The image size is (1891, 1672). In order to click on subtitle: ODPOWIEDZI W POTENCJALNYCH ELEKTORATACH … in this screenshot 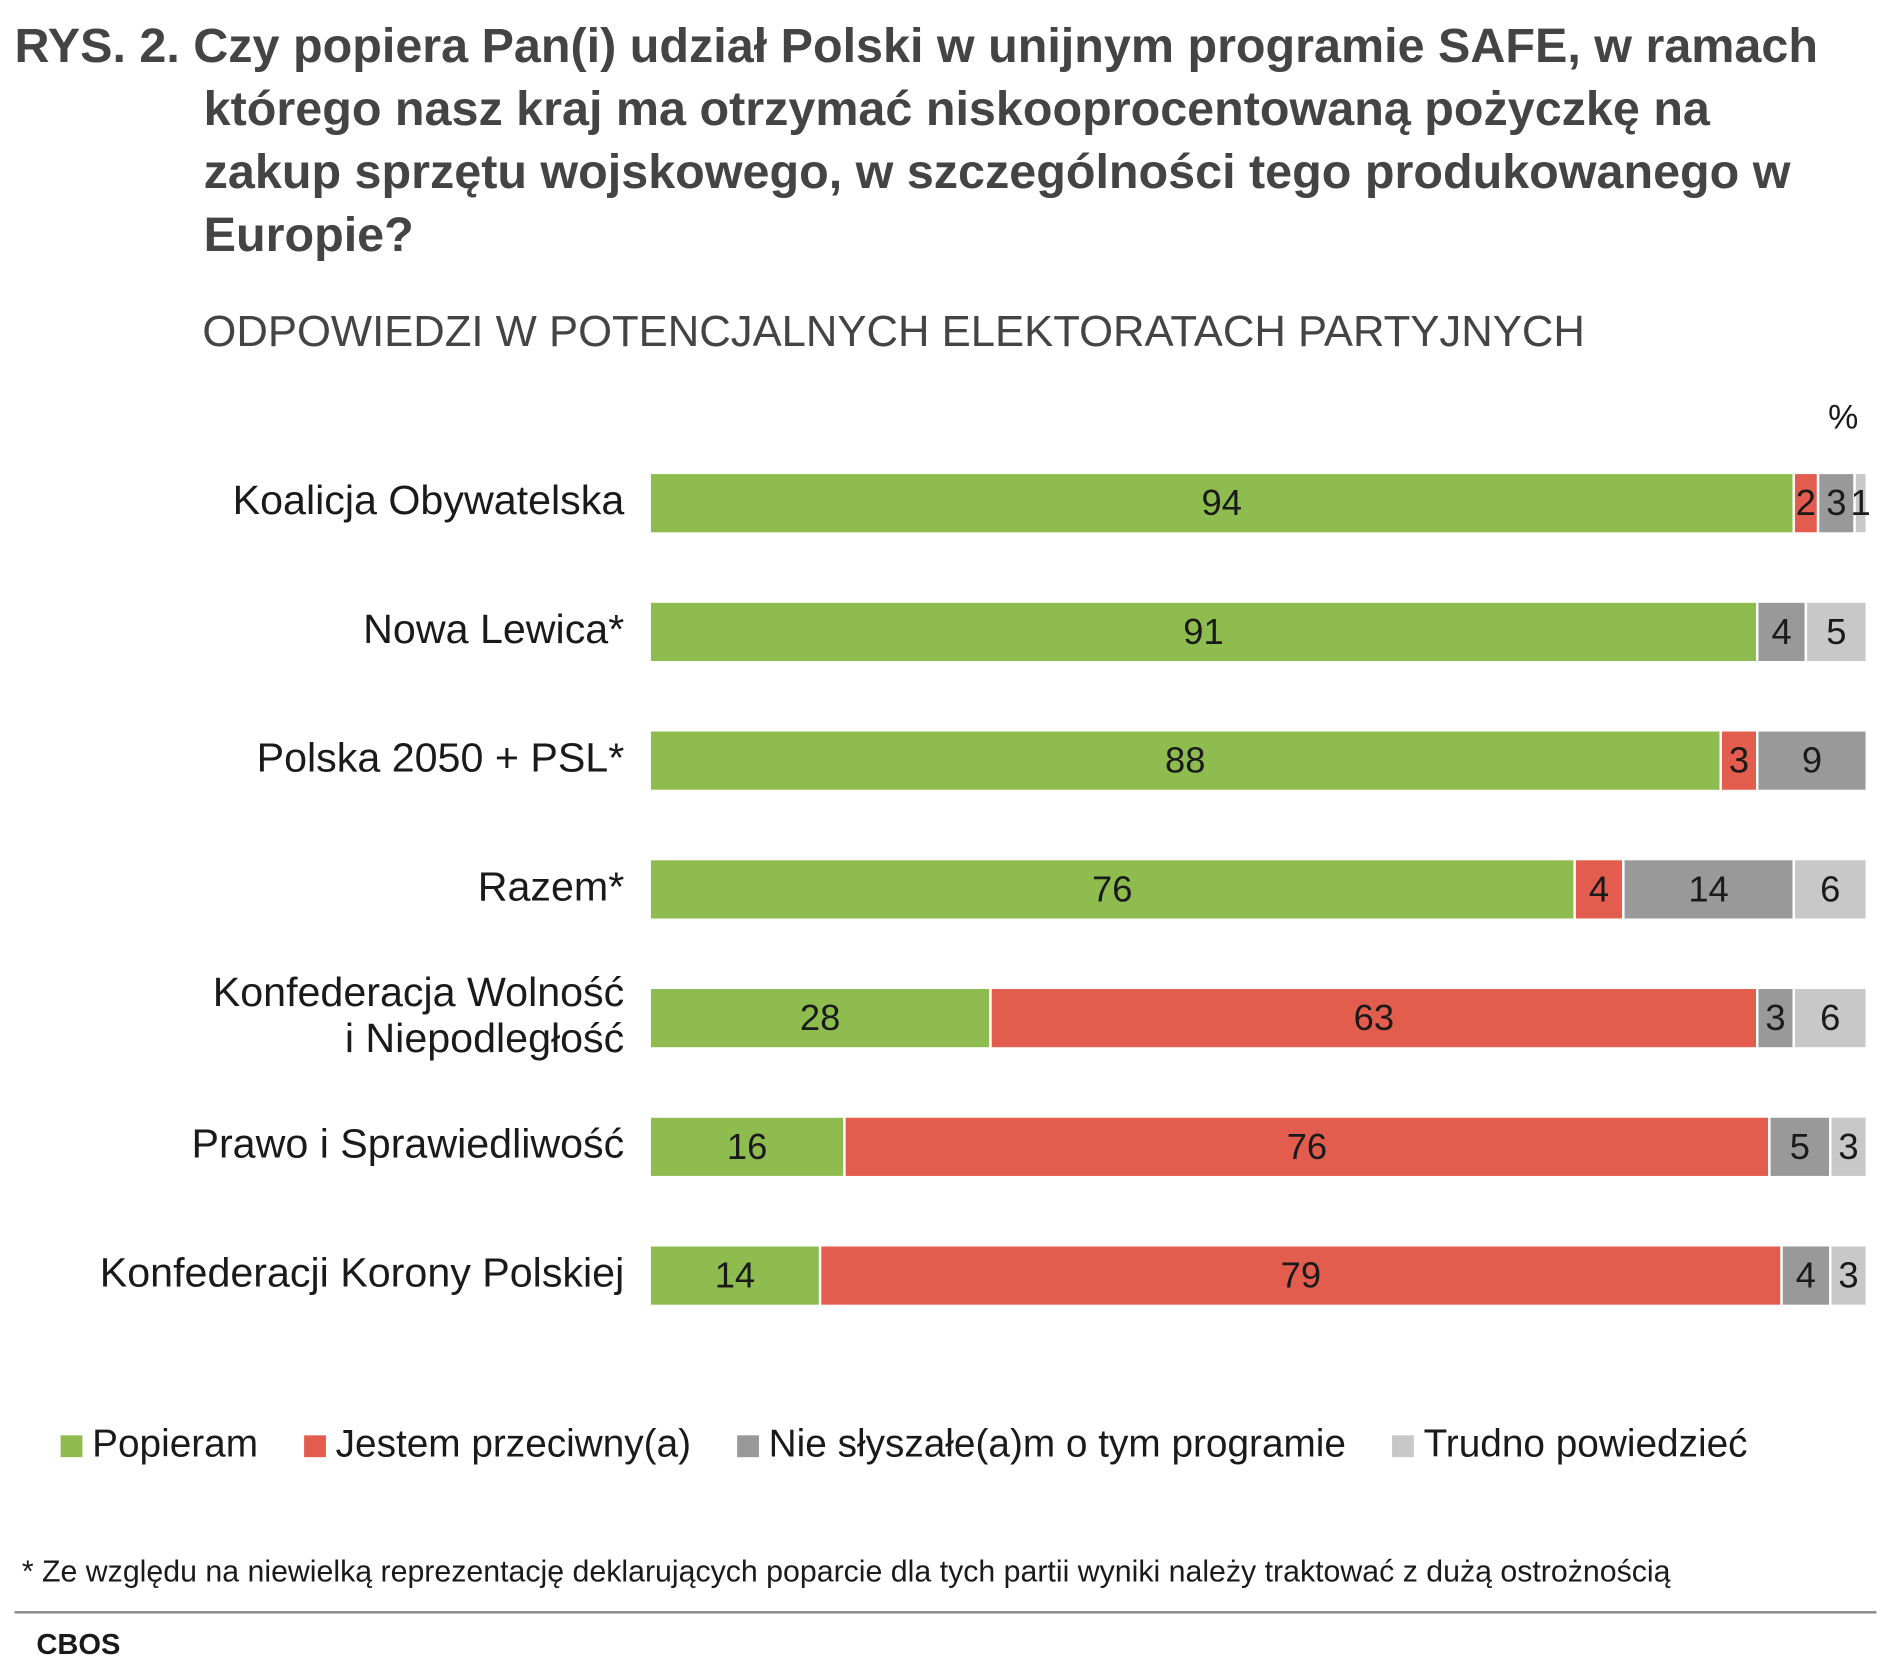, I will do `click(893, 332)`.